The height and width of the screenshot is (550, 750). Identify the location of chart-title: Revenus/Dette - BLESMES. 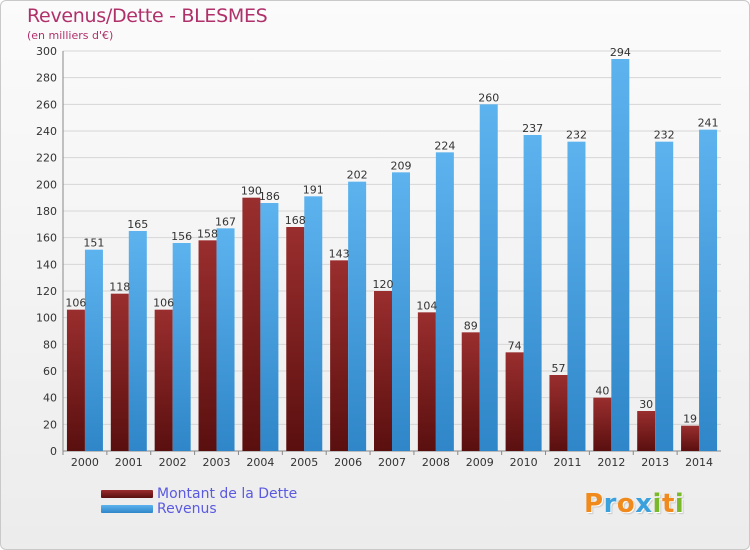
(147, 16).